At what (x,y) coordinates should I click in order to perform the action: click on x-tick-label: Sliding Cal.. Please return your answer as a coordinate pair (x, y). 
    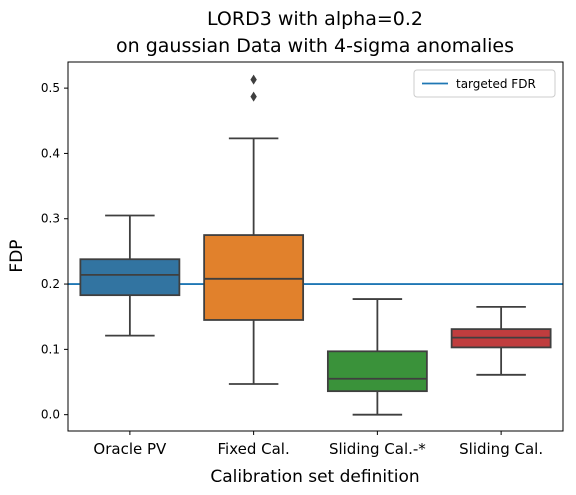
    Looking at the image, I should click on (501, 449).